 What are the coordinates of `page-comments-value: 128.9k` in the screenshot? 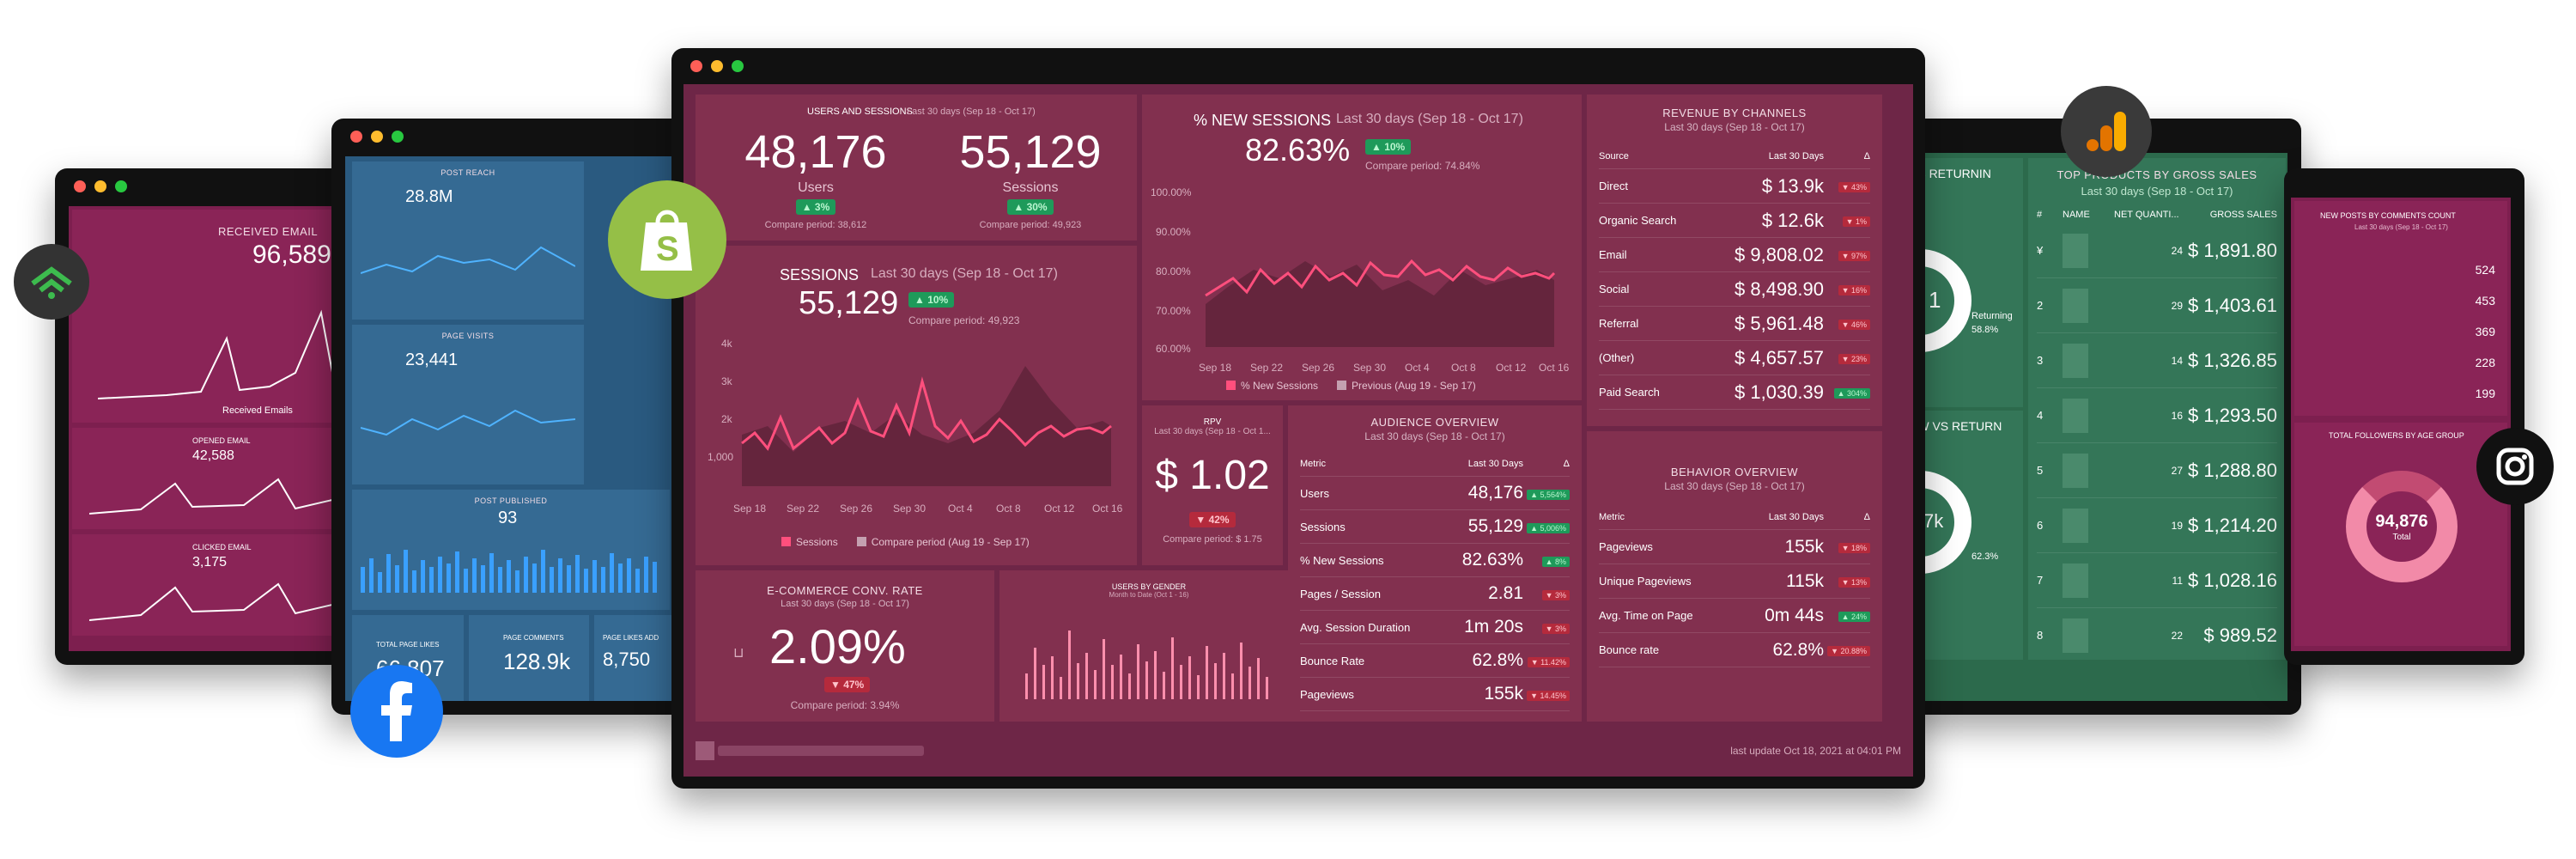 It's located at (537, 661).